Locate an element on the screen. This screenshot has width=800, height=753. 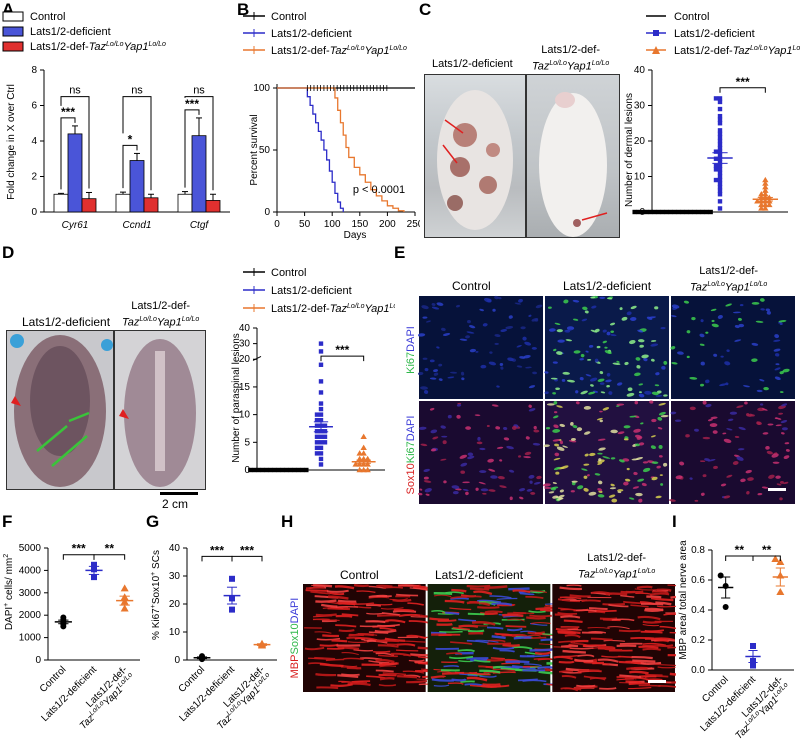
i-point is located at coordinates (720, 575).